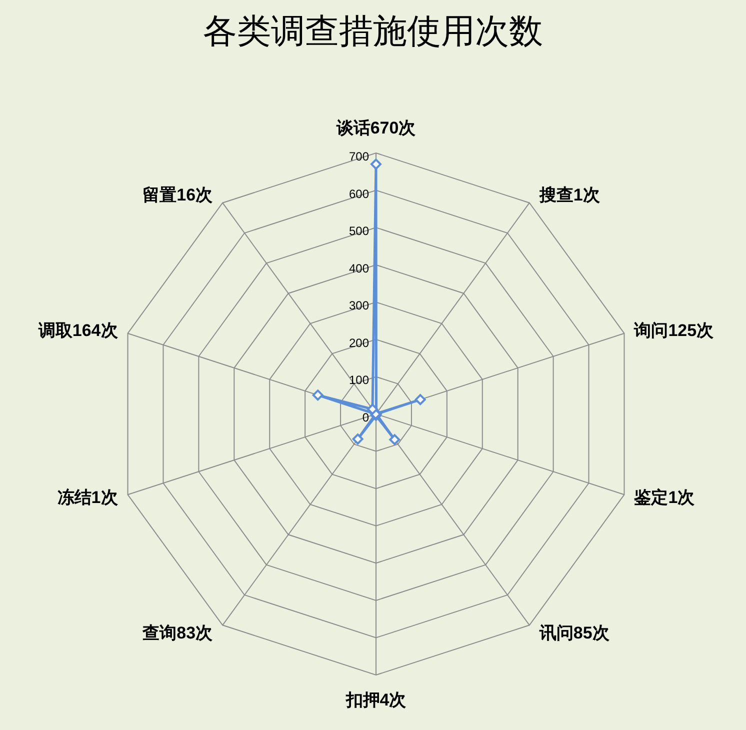 Image resolution: width=746 pixels, height=730 pixels. Describe the element at coordinates (358, 343) in the screenshot. I see `tick-label: 200` at that location.